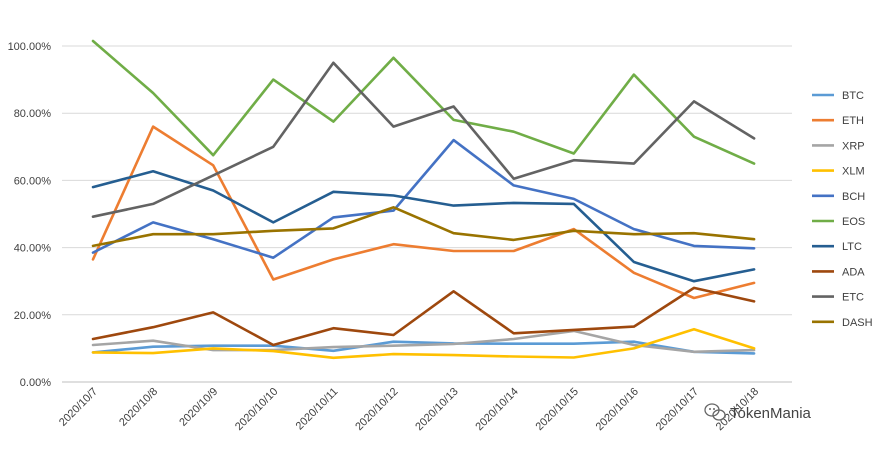 This screenshot has height=450, width=885. Describe the element at coordinates (33, 316) in the screenshot. I see `y-tick-label: 20.00%` at that location.